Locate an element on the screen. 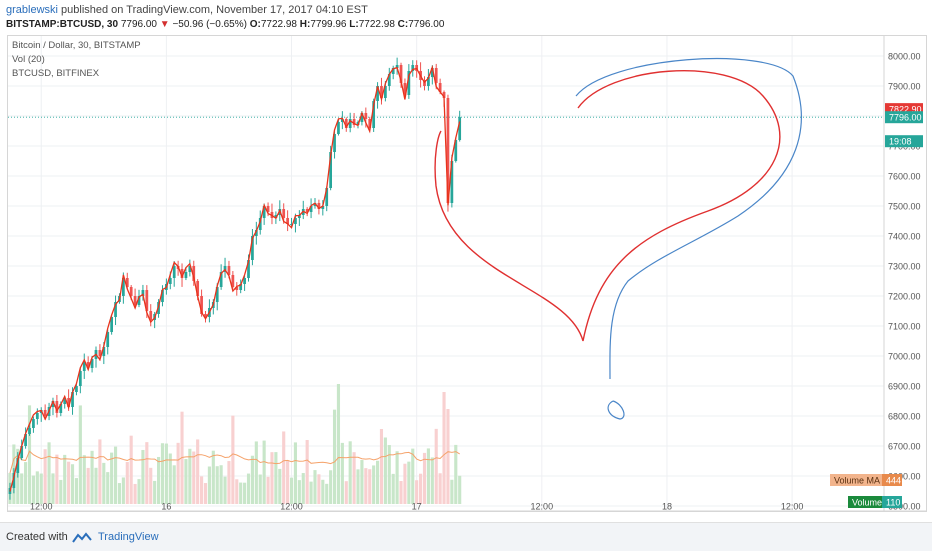  created-with-text: Created with is located at coordinates (37, 537).